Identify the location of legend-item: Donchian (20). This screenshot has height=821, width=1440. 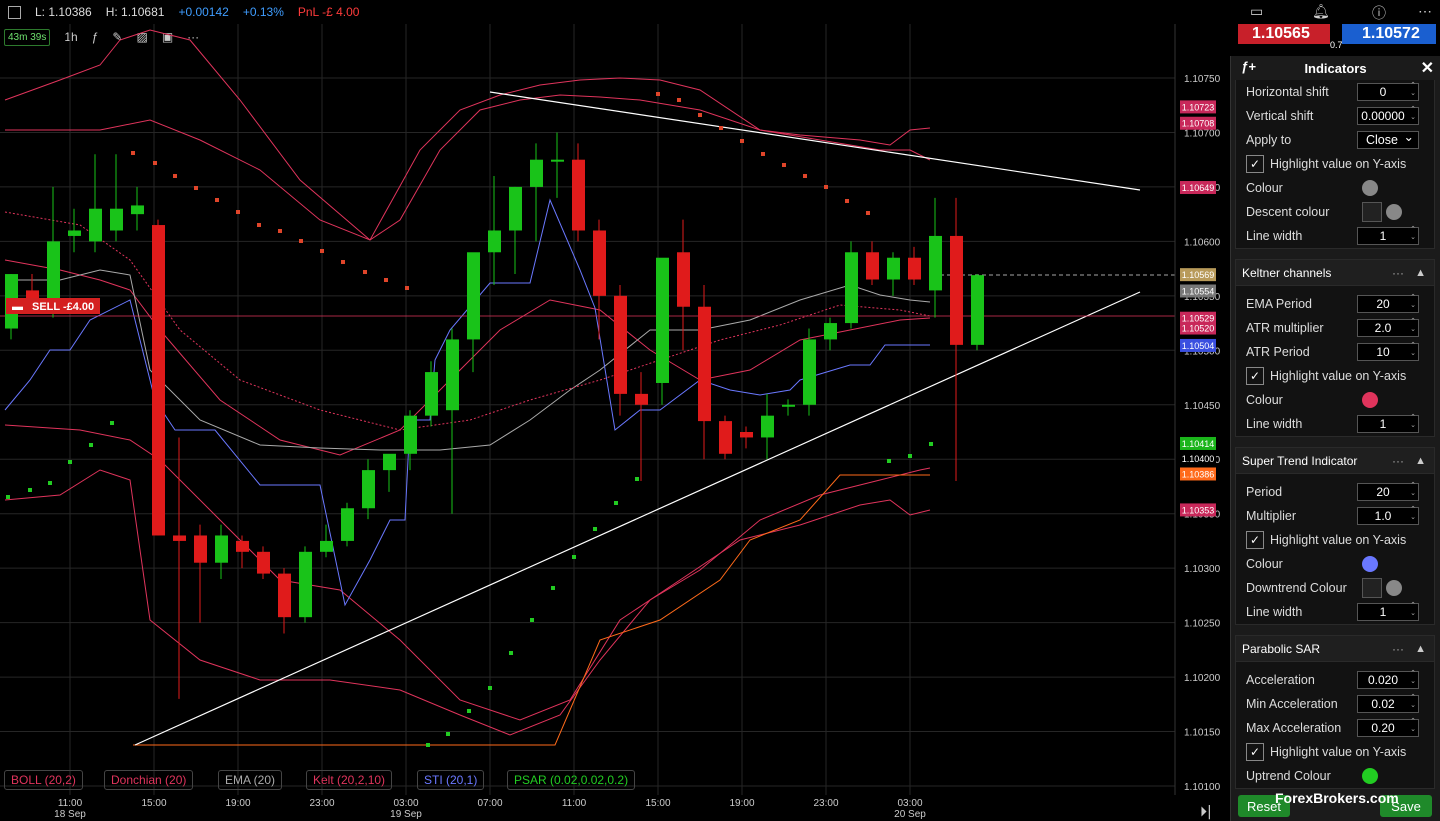
(149, 780).